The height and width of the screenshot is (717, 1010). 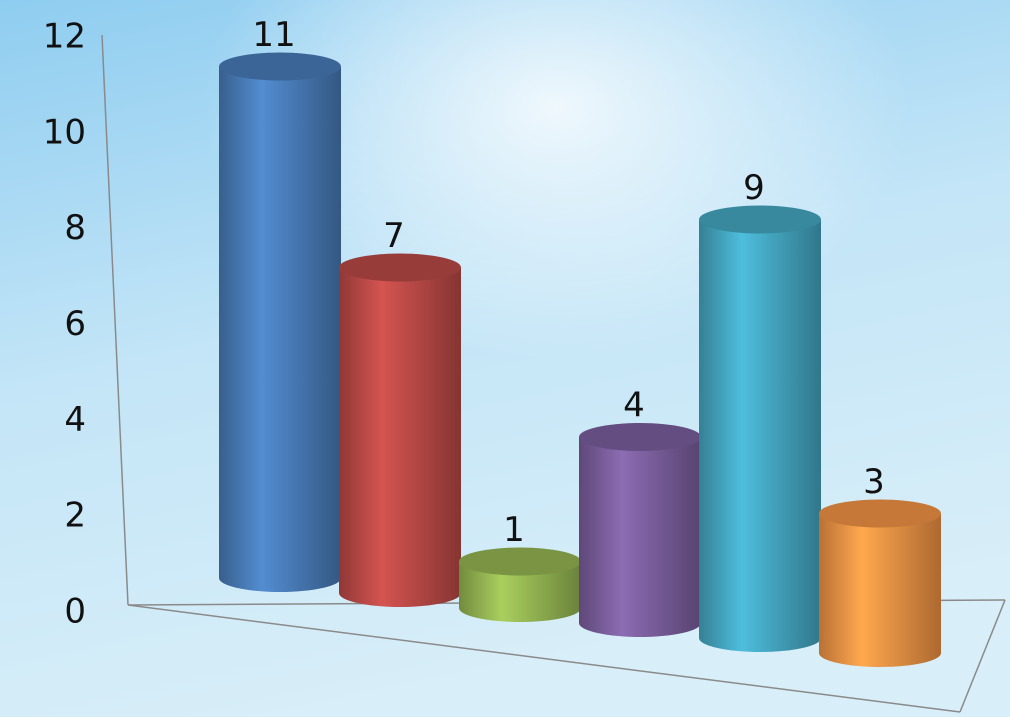 What do you see at coordinates (64, 37) in the screenshot?
I see `y-tick-label: 12` at bounding box center [64, 37].